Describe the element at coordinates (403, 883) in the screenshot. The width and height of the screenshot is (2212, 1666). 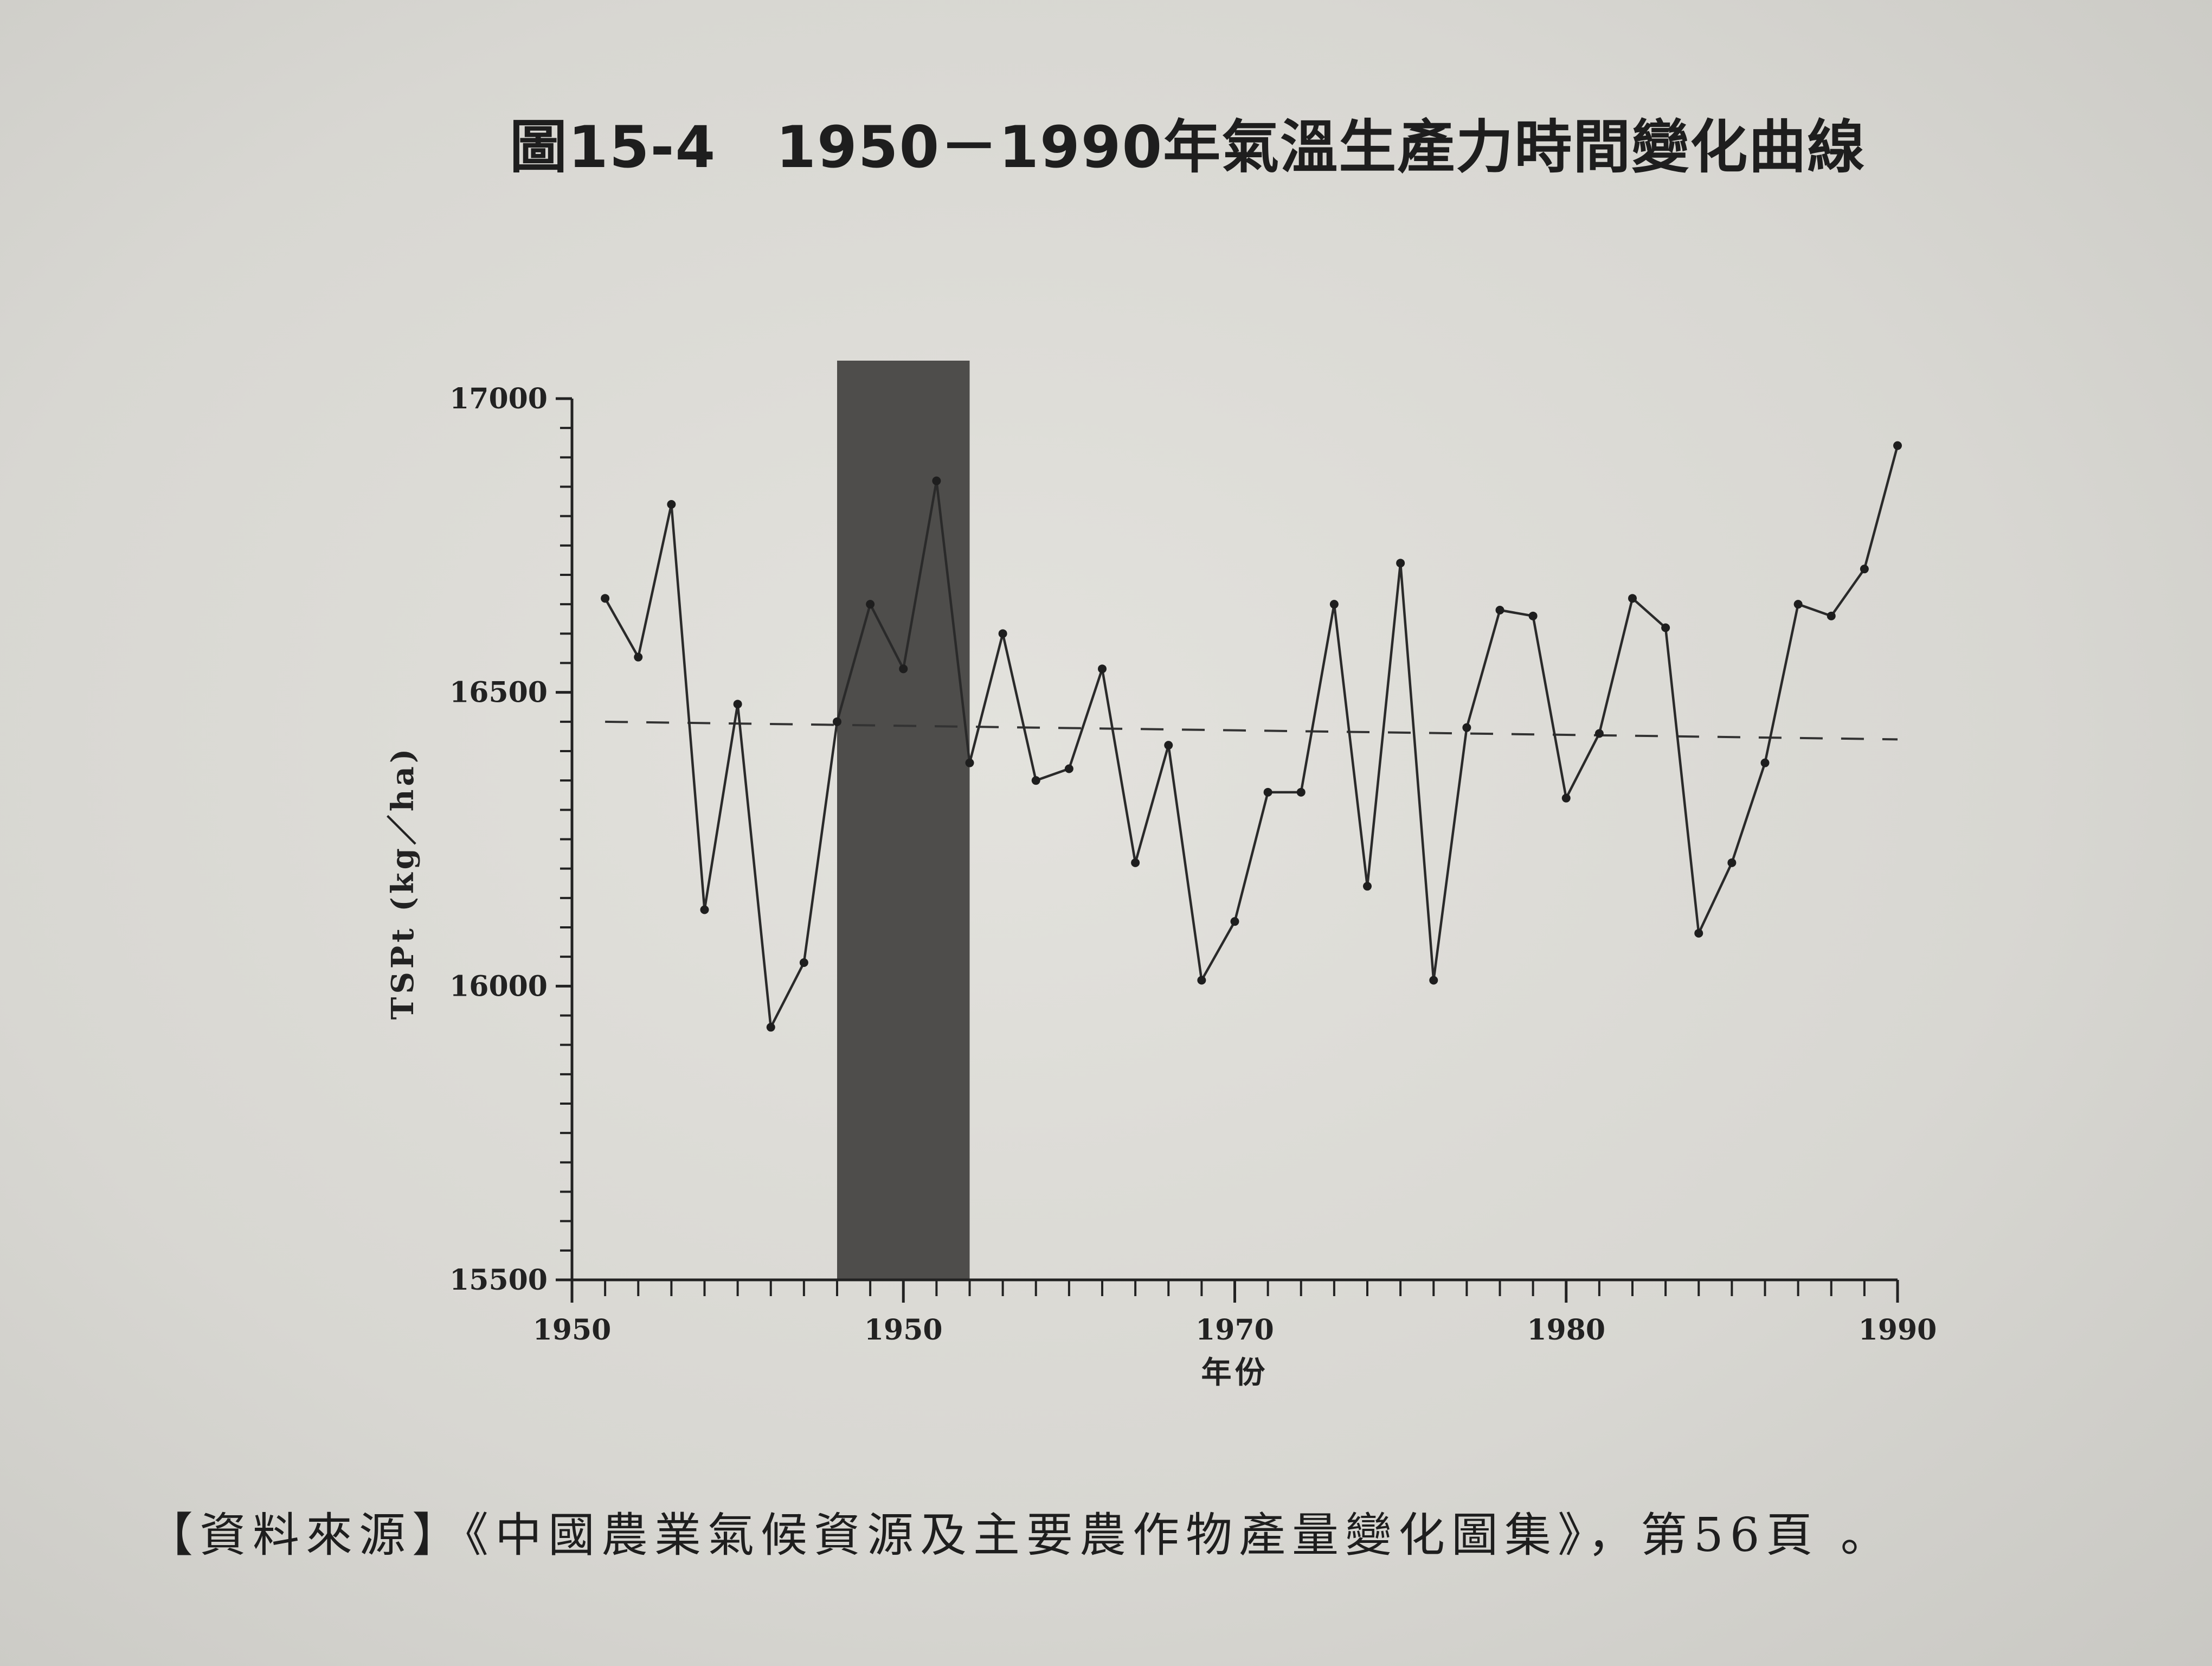
I see `y-axis-title: TSPt (kg／ha)` at that location.